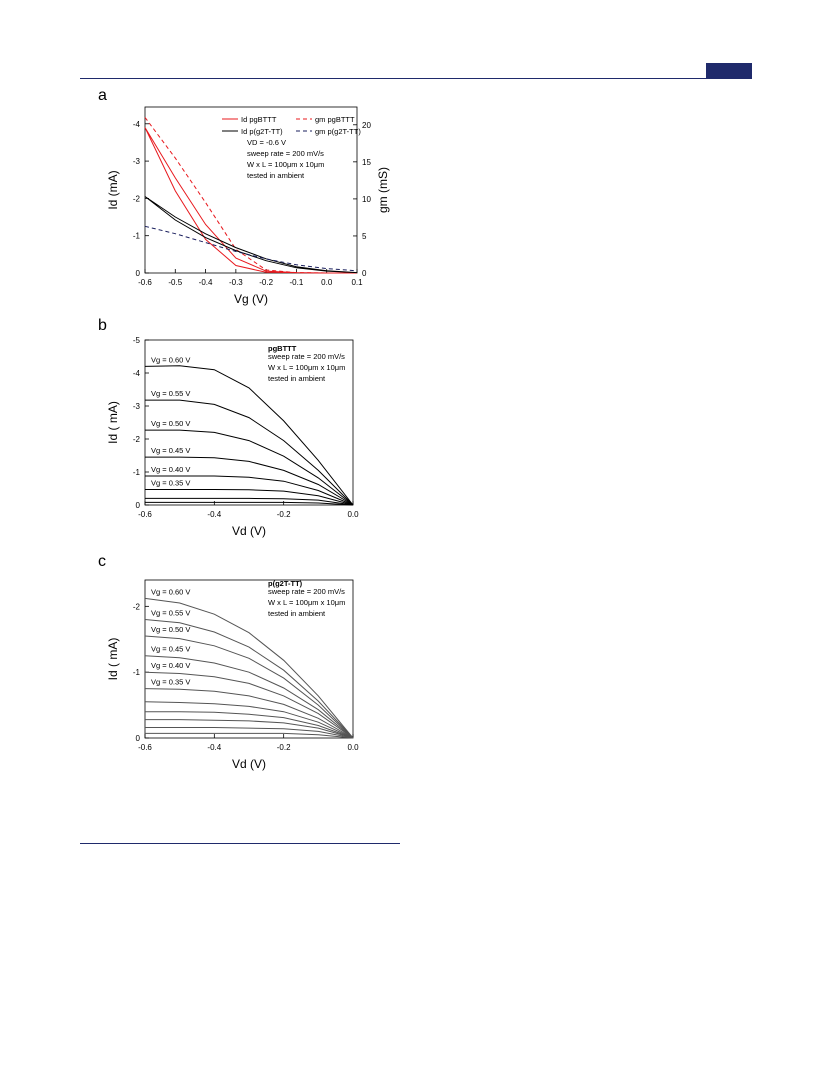 This screenshot has height=1091, width=833. Describe the element at coordinates (251, 299) in the screenshot. I see `x-axis-title: Vg (V)` at that location.